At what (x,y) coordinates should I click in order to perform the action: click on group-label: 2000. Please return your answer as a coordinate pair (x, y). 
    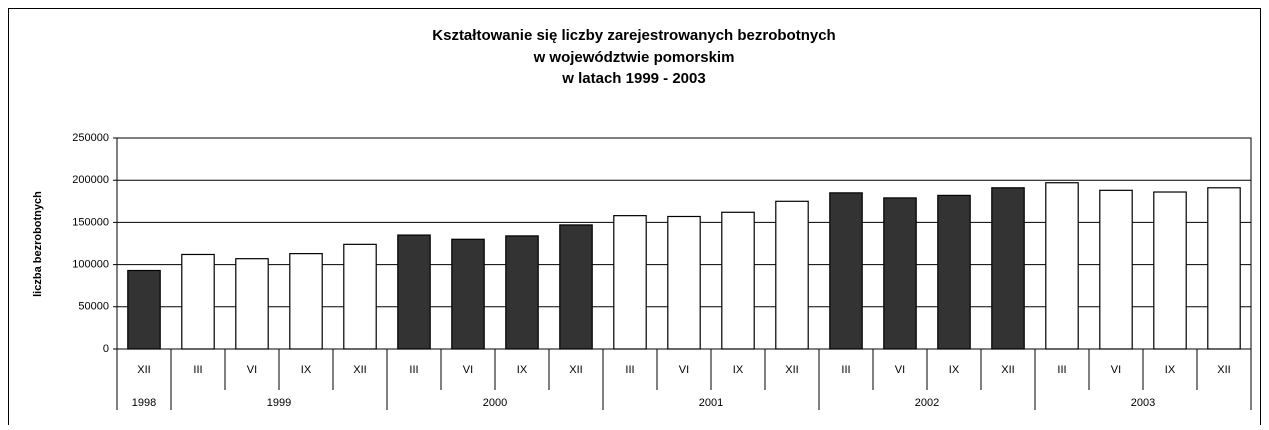
    Looking at the image, I should click on (495, 403).